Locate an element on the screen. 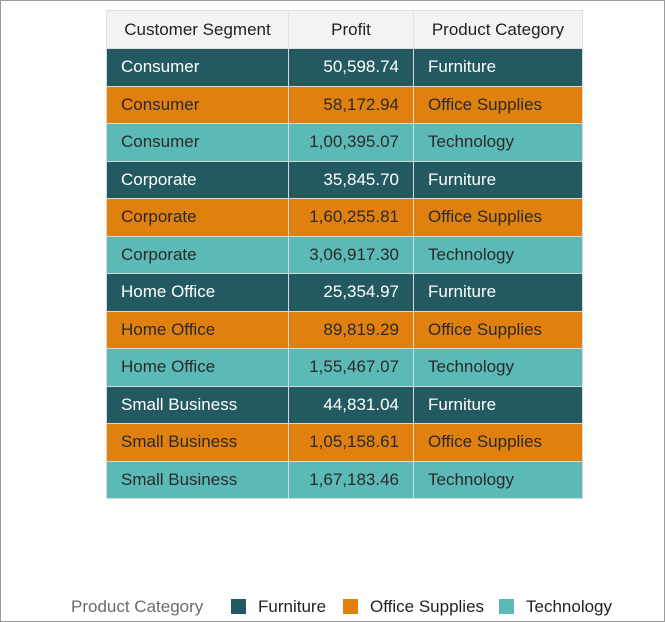  table-cell: 1,67,183.46 is located at coordinates (351, 479).